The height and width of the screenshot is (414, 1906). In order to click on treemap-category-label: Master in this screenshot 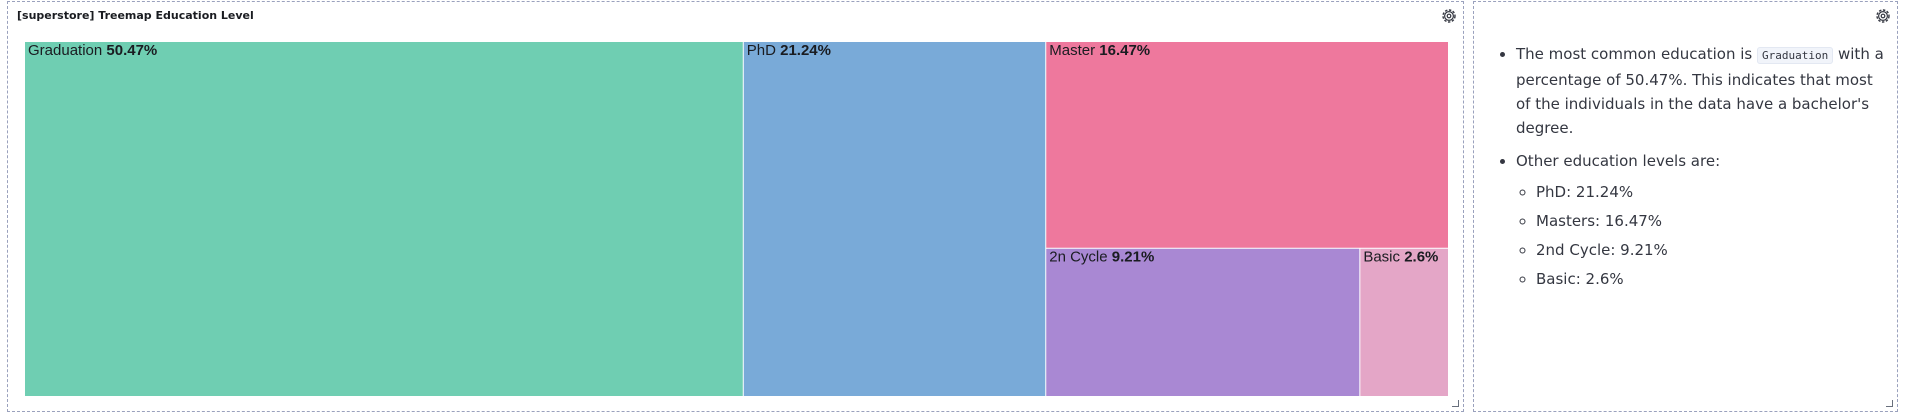, I will do `click(1074, 50)`.